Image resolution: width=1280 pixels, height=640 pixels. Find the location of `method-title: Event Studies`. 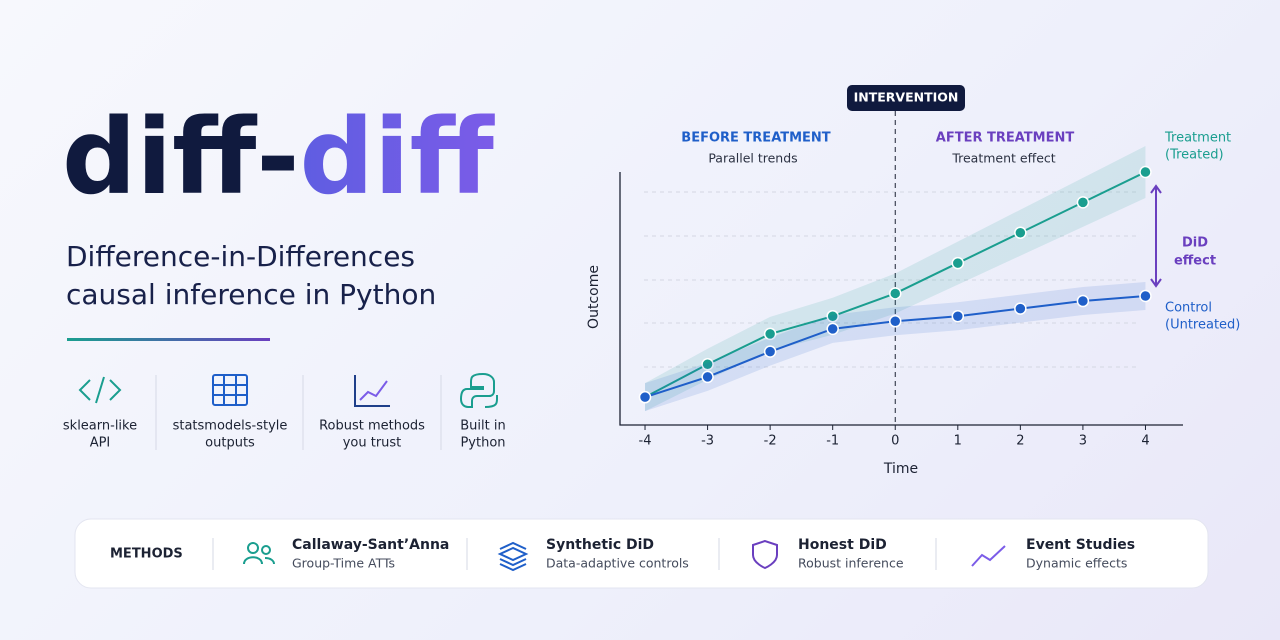

method-title: Event Studies is located at coordinates (1080, 545).